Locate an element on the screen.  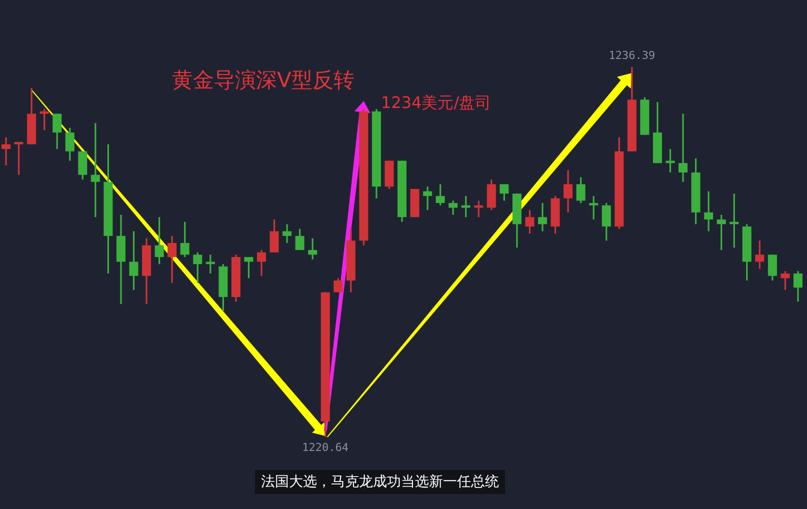
annotation: 1220.64 is located at coordinates (325, 447).